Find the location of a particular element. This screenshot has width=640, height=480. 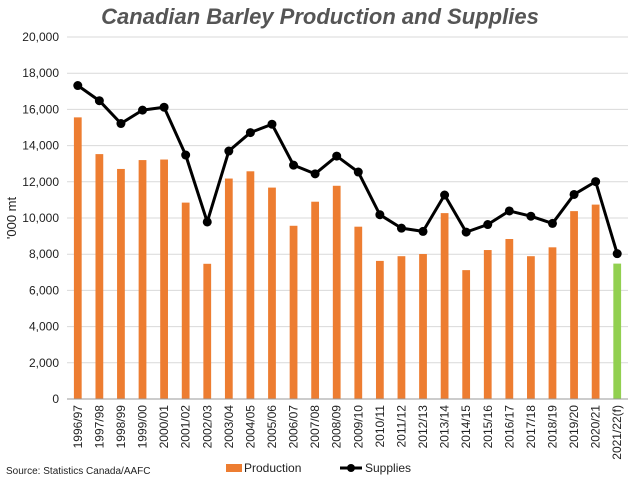

x-category-label: 2014/15 is located at coordinates (466, 427).